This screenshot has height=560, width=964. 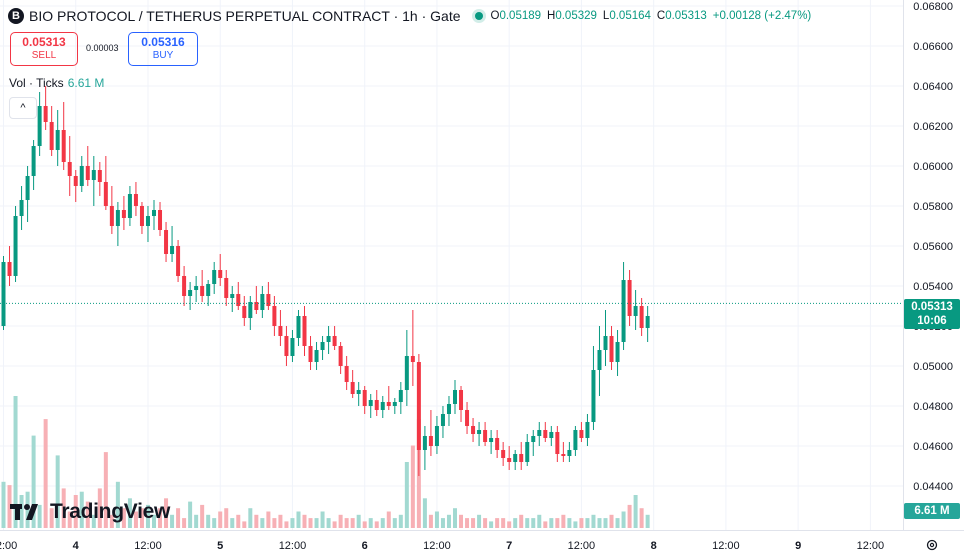 I want to click on price-tick-label: 0.06400, so click(x=933, y=87).